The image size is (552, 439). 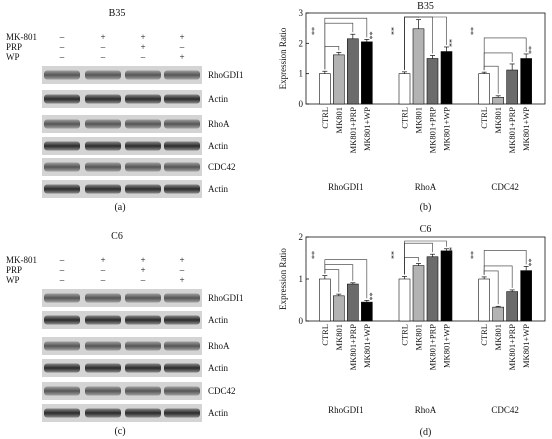 What do you see at coordinates (119, 431) in the screenshot?
I see `panel-c-letter: (c)` at bounding box center [119, 431].